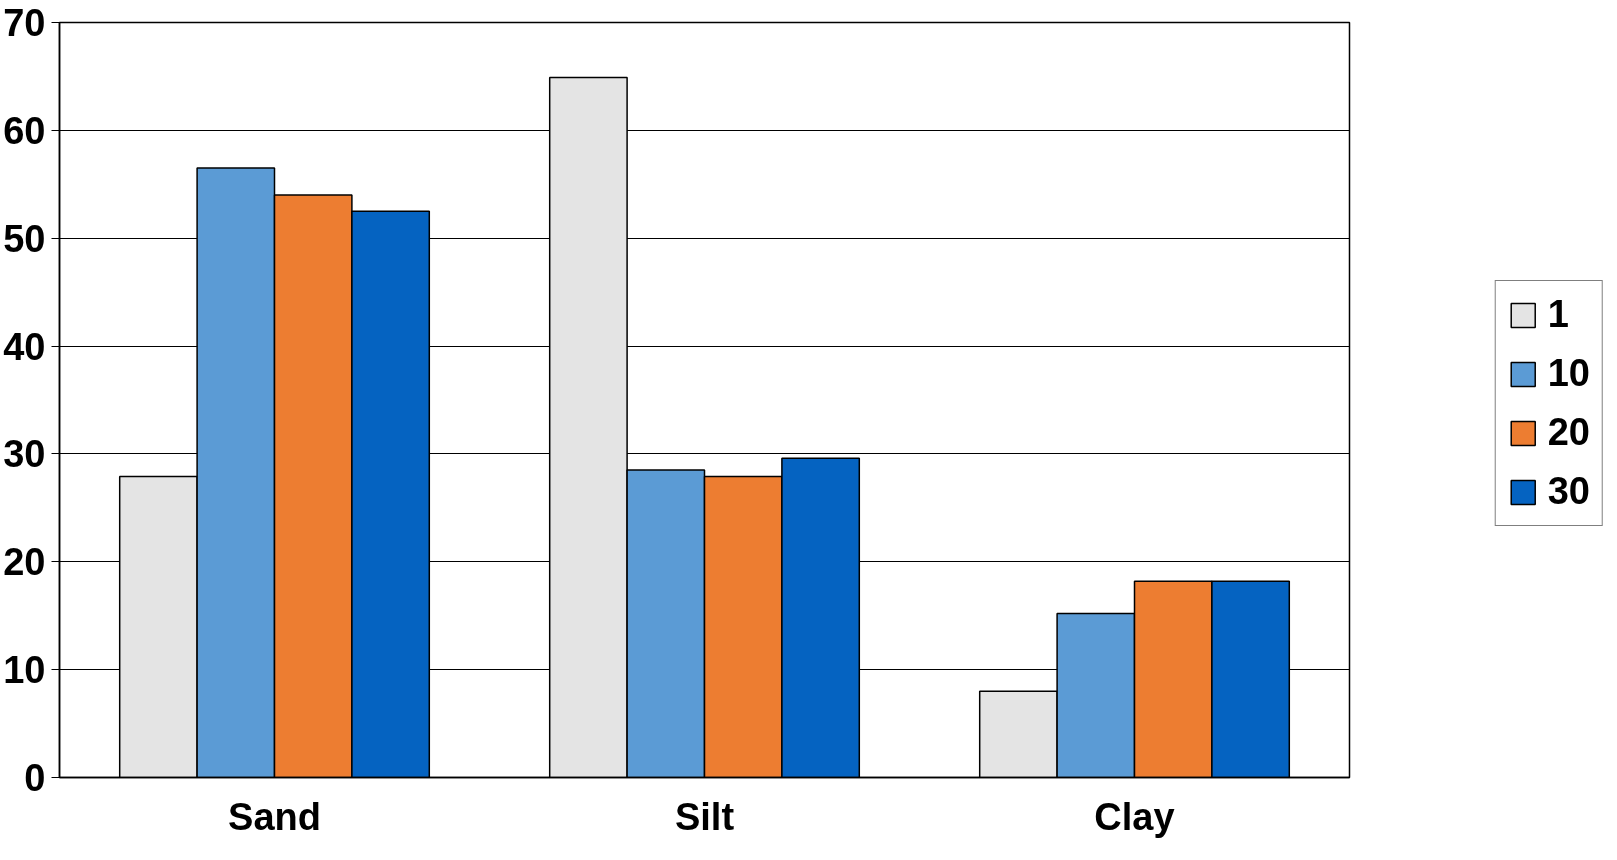 The height and width of the screenshot is (860, 1617). What do you see at coordinates (35, 778) in the screenshot?
I see `y-tick-label: 0` at bounding box center [35, 778].